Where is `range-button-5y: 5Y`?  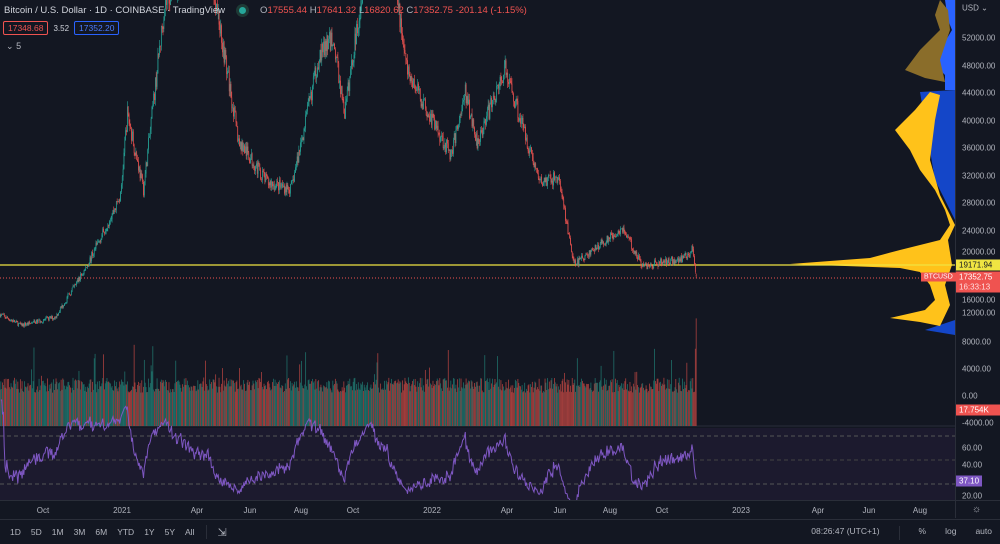 range-button-5y: 5Y is located at coordinates (169, 532).